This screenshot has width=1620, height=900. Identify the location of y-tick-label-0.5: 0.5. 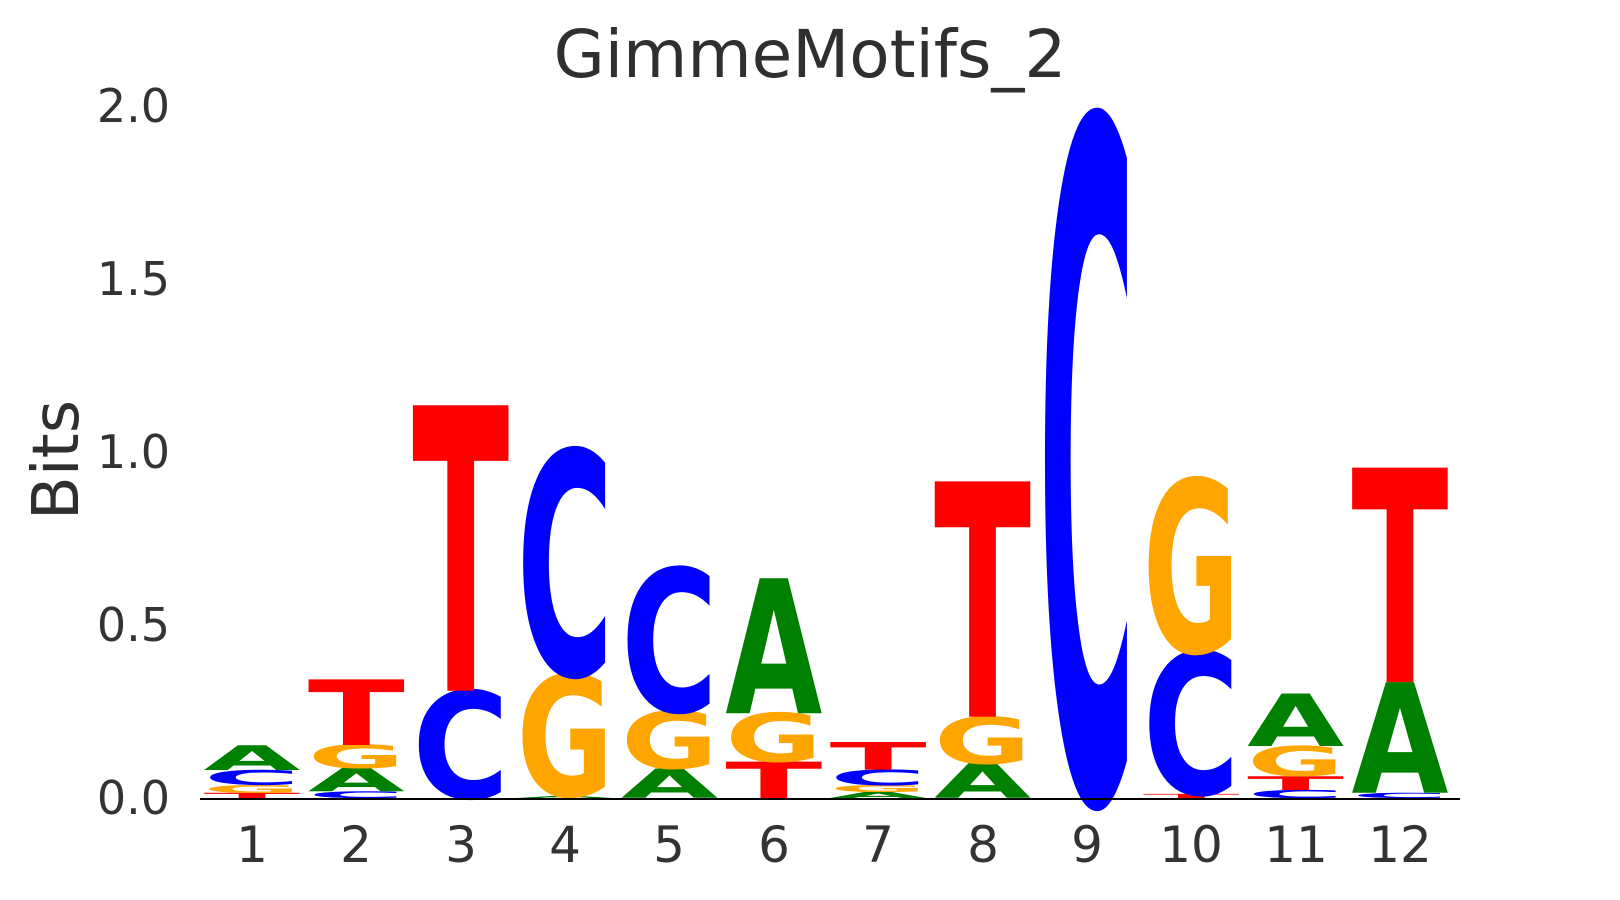
(133, 625).